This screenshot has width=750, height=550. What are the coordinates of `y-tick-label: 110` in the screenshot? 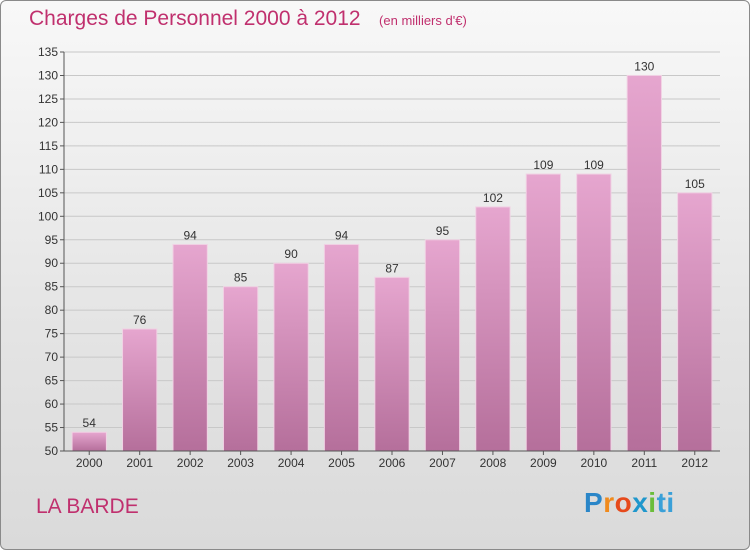 It's located at (48, 169).